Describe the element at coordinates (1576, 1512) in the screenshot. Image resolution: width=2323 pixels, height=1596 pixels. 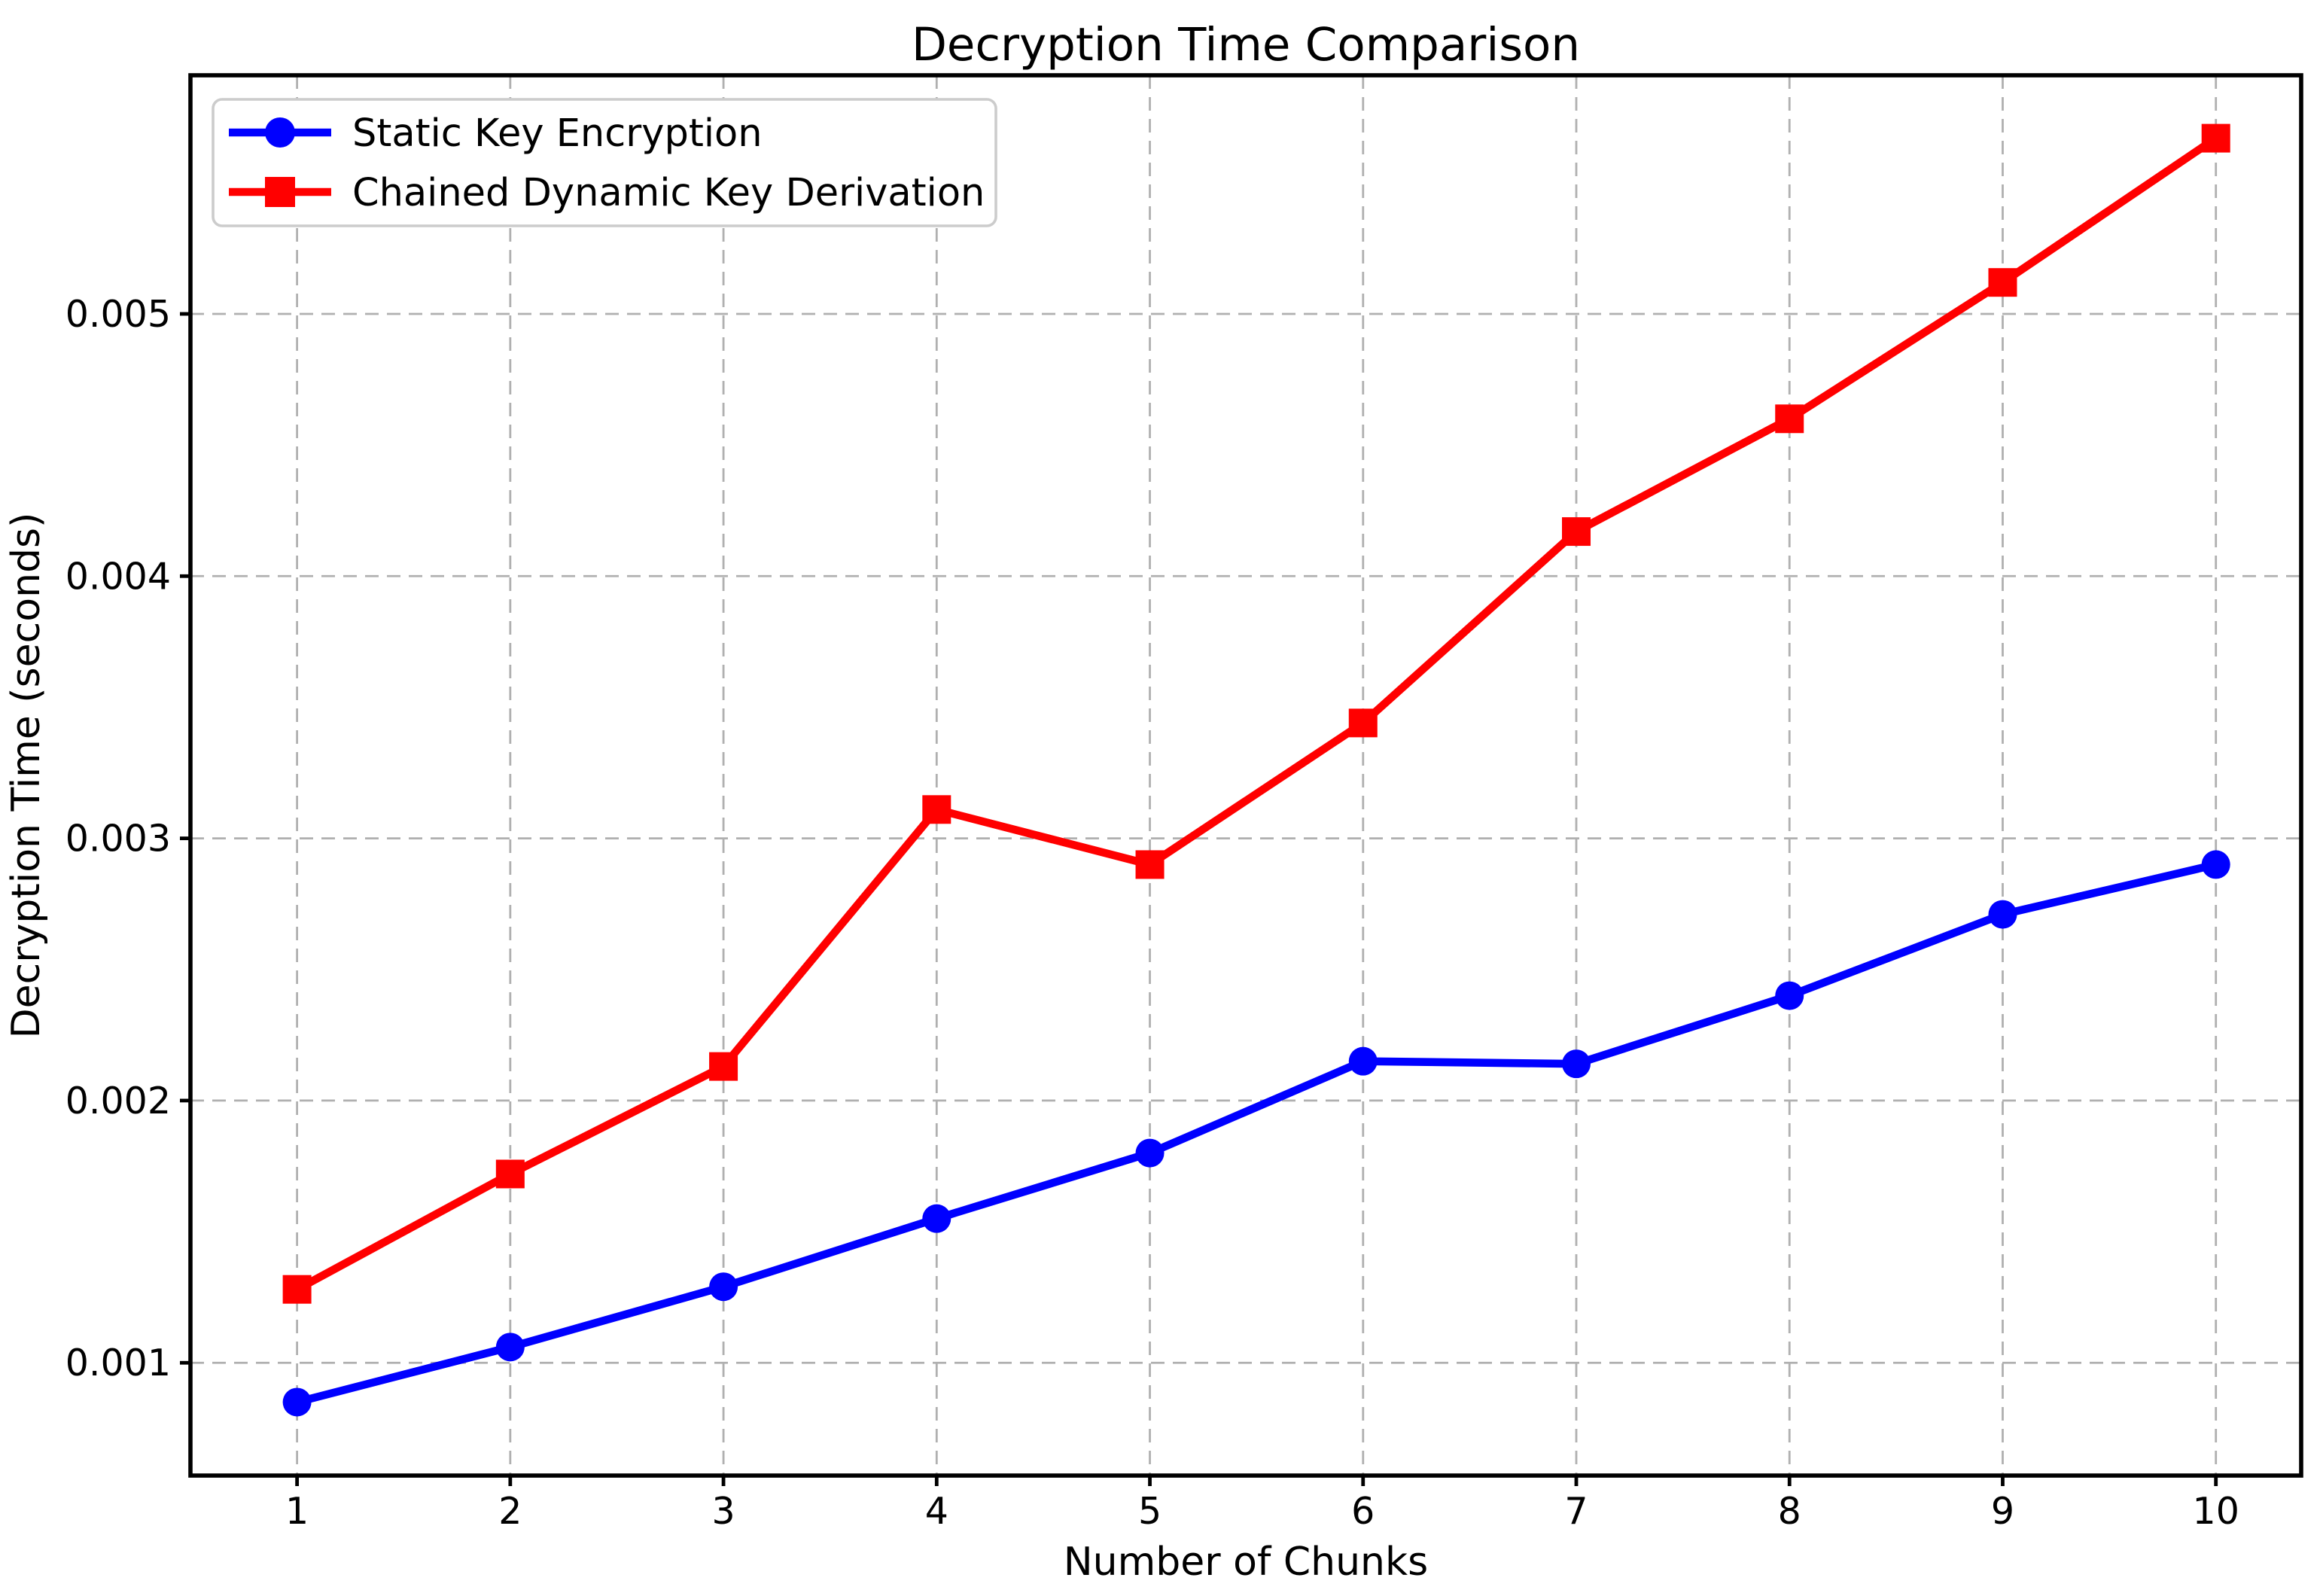
I see `x-tick-label: 7` at that location.